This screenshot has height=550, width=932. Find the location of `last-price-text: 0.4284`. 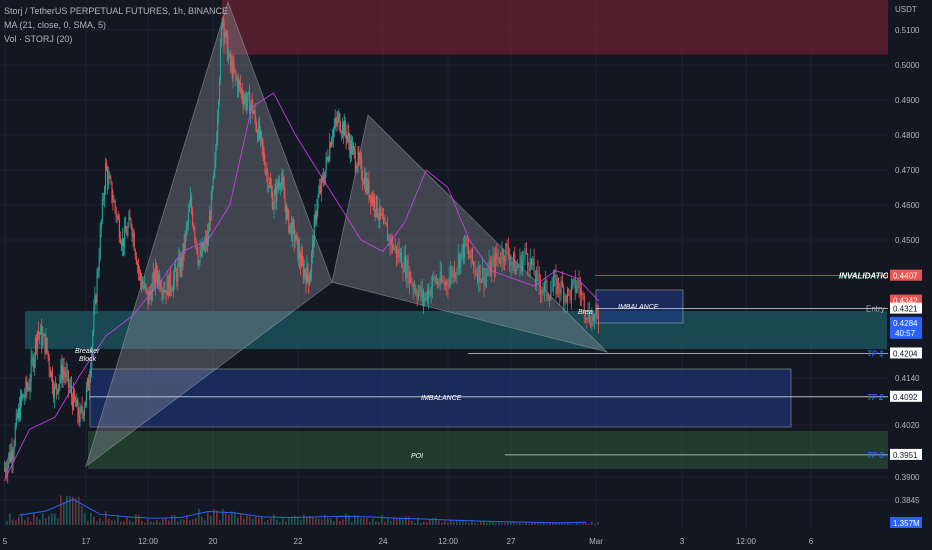

last-price-text: 0.4284 is located at coordinates (905, 323).